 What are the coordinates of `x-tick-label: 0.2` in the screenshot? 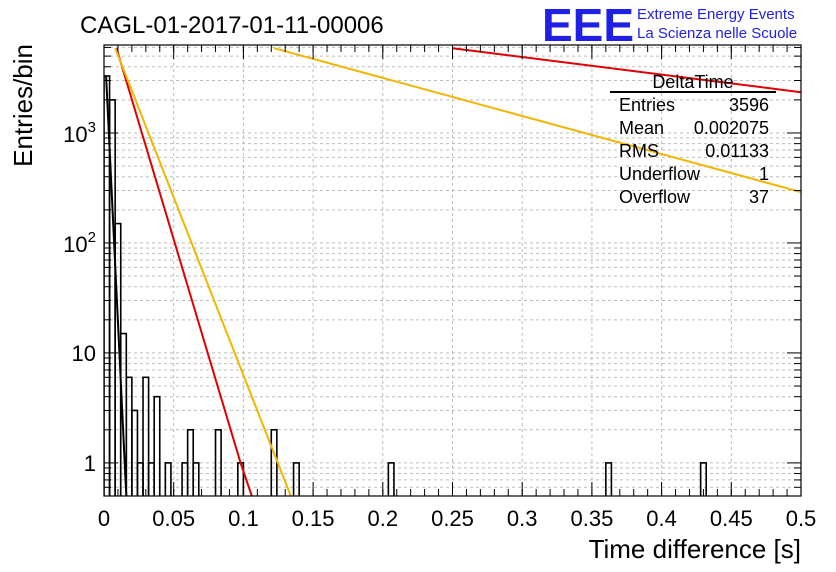 It's located at (383, 518).